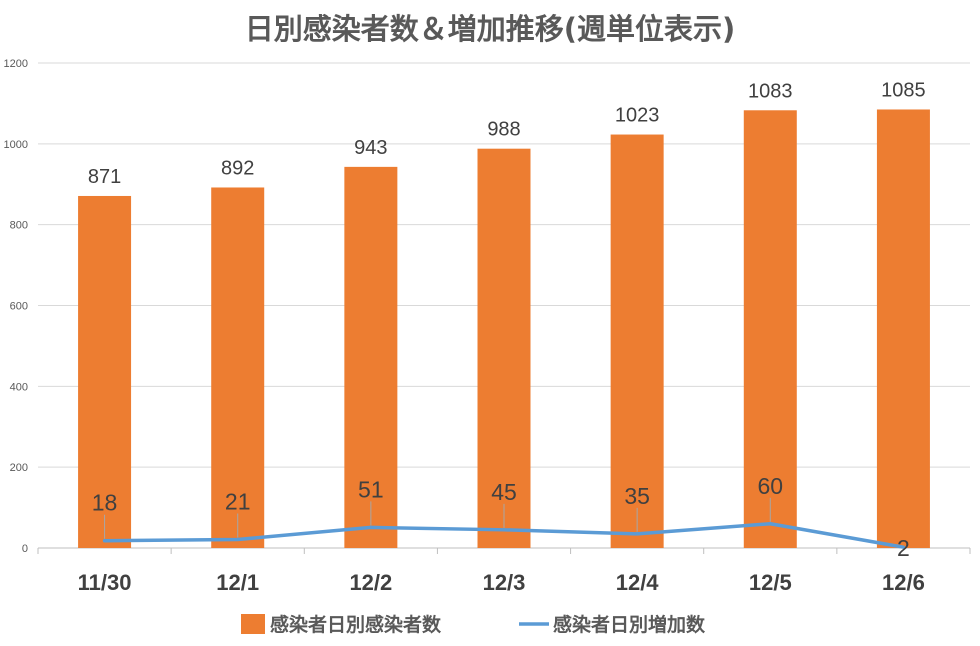  What do you see at coordinates (504, 492) in the screenshot?
I see `line-data-label: 45` at bounding box center [504, 492].